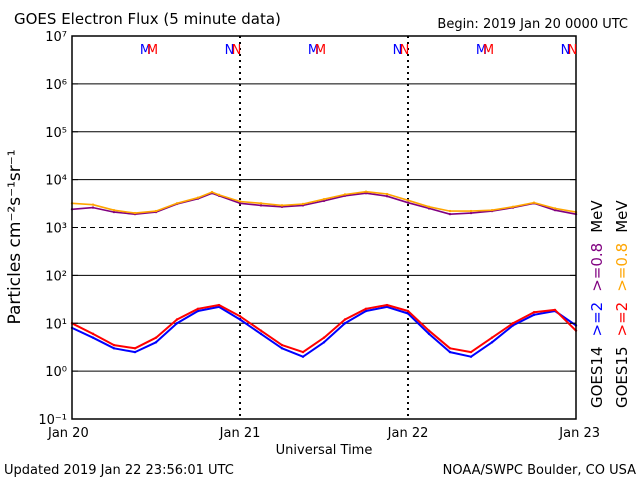 This screenshot has width=640, height=480. I want to click on legend-entry: GOES14, so click(597, 377).